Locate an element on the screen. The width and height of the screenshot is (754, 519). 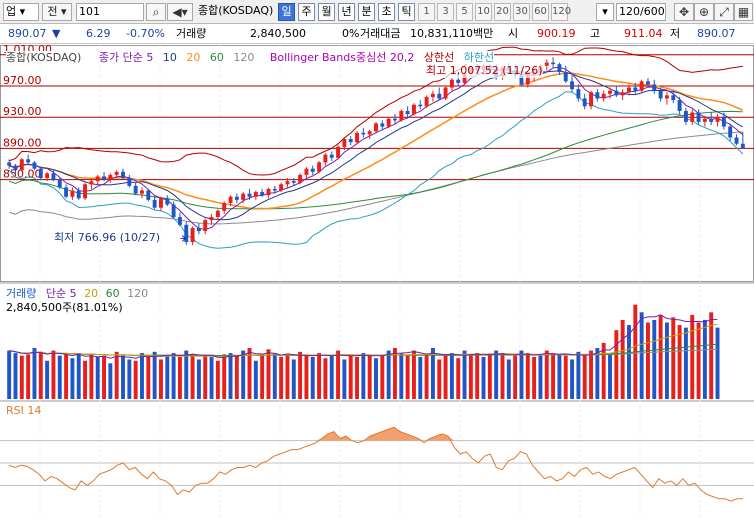
interval-button-10: 10 is located at coordinates (483, 12).